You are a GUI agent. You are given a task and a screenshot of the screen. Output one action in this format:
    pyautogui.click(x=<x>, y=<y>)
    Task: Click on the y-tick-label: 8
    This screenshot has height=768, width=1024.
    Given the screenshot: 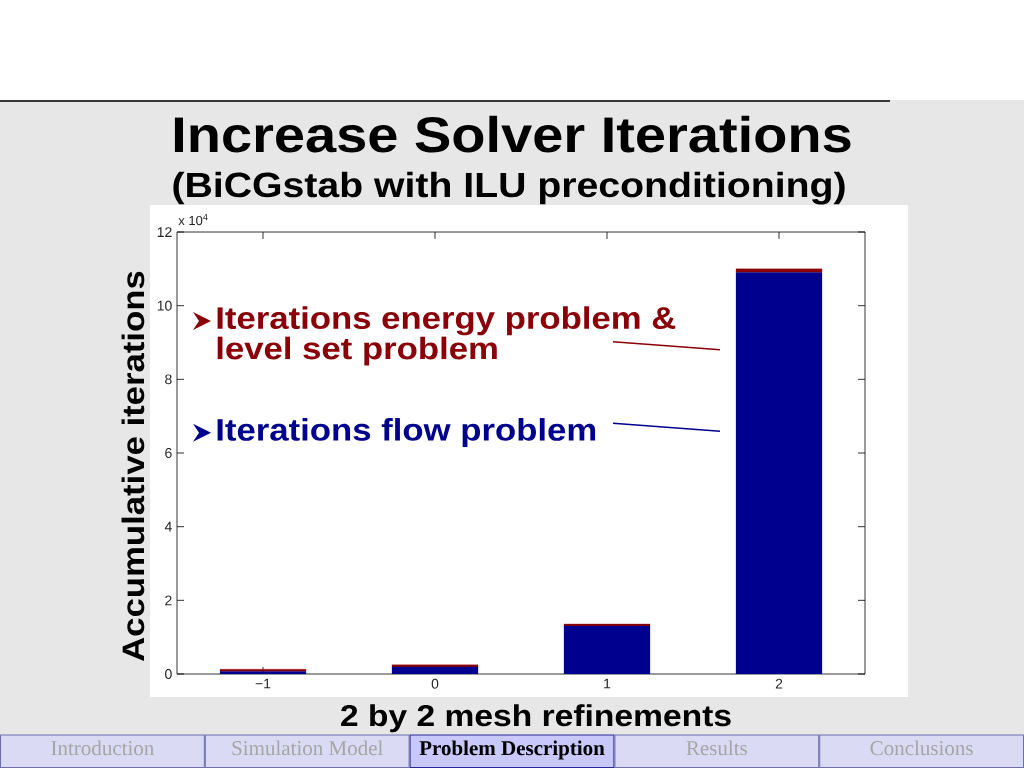 What is the action you would take?
    pyautogui.click(x=168, y=379)
    